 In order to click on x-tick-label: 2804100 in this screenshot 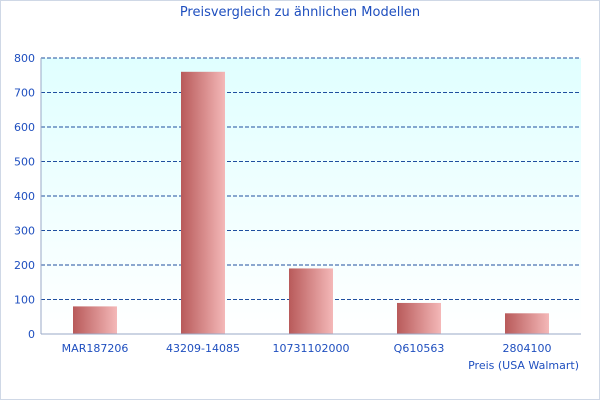, I will do `click(527, 348)`.